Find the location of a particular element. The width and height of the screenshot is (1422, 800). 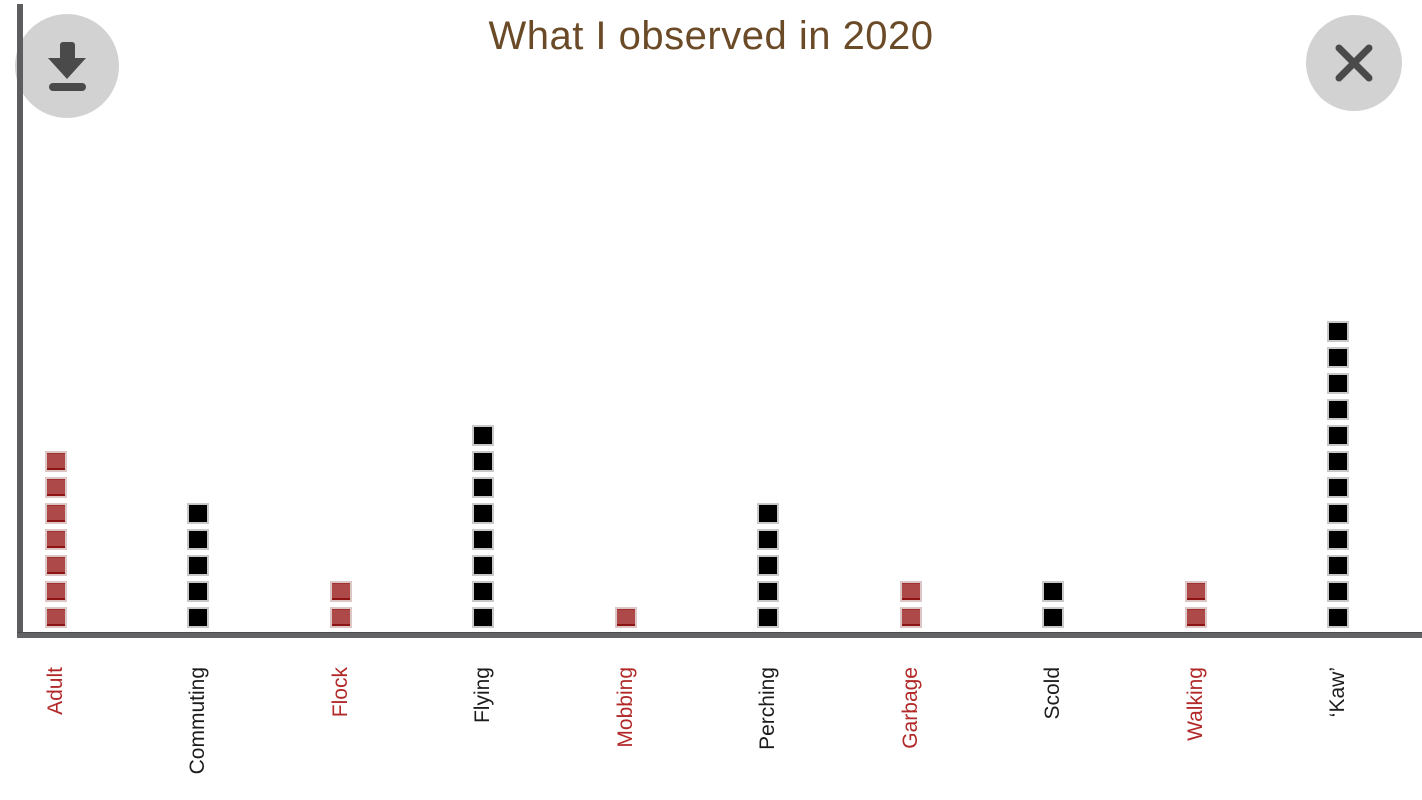

download-button is located at coordinates (67, 66).